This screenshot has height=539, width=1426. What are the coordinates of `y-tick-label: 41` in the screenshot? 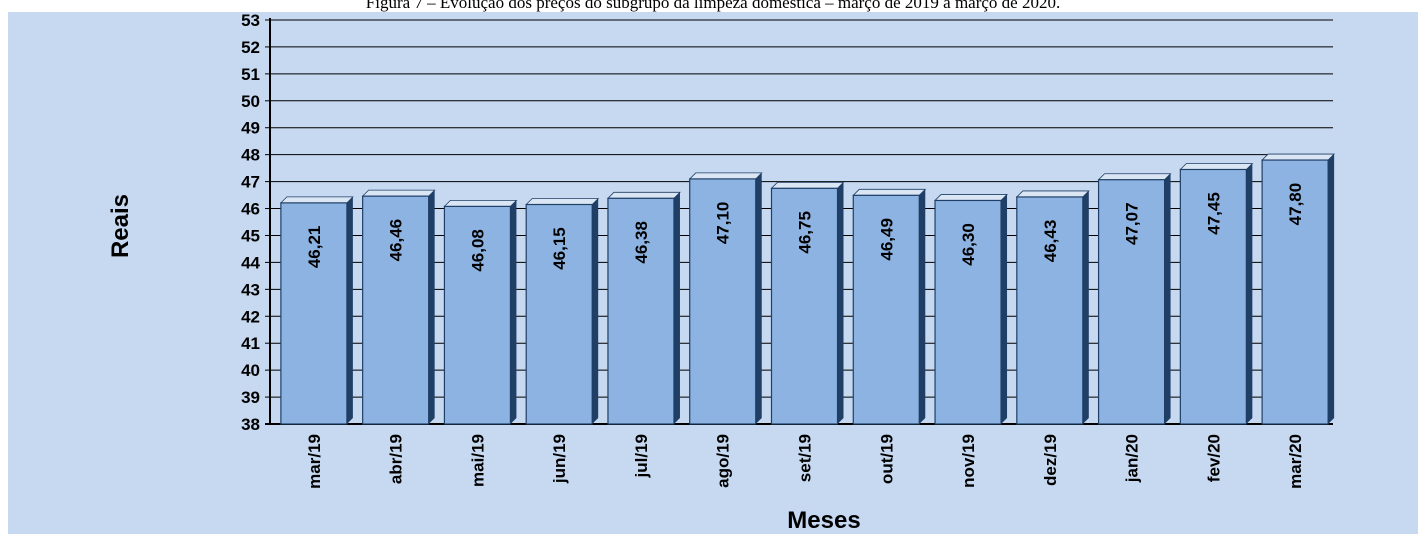 It's located at (250, 343).